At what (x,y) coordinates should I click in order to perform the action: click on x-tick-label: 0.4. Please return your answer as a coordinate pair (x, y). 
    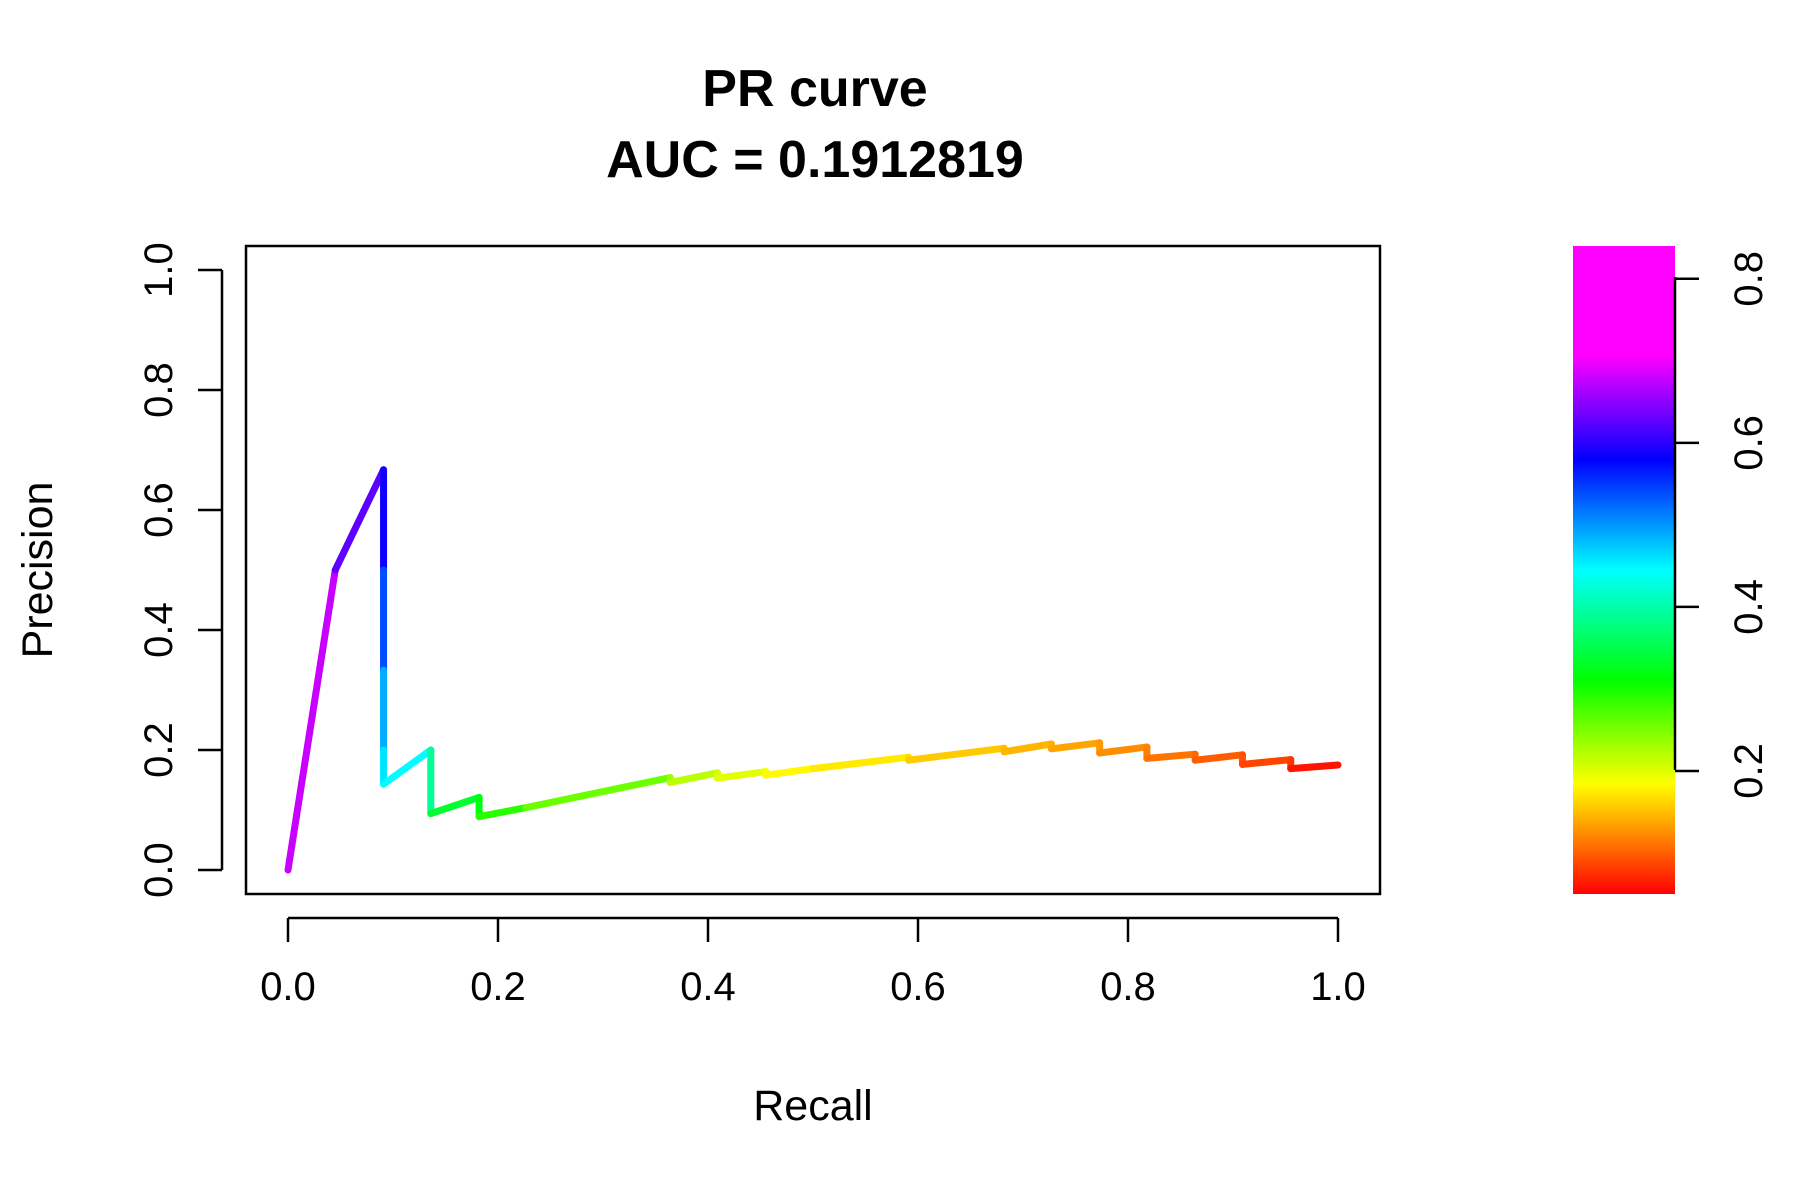
    Looking at the image, I should click on (708, 987).